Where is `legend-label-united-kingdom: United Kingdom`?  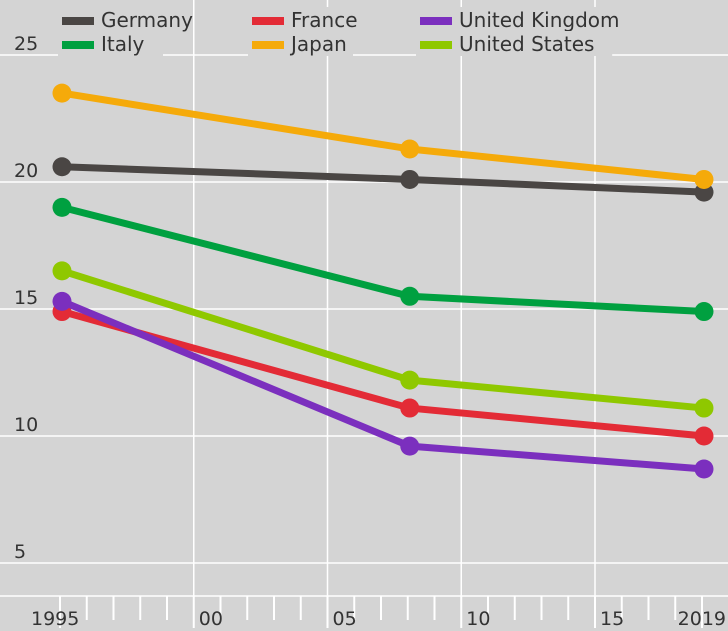 legend-label-united-kingdom: United Kingdom is located at coordinates (539, 20).